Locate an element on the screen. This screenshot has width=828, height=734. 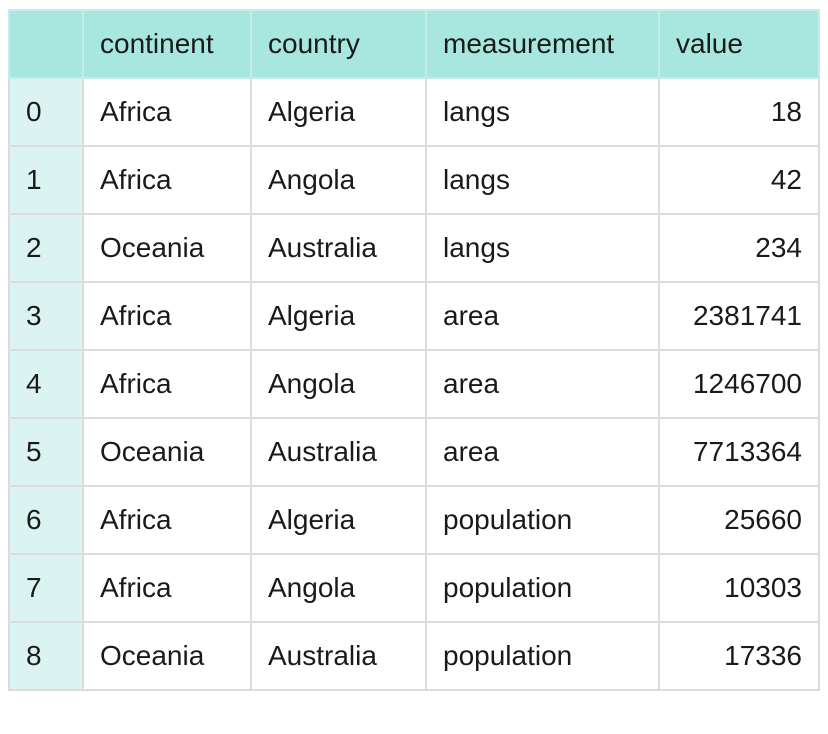
table-row: 0 Africa Algeria langs 18 is located at coordinates (414, 112).